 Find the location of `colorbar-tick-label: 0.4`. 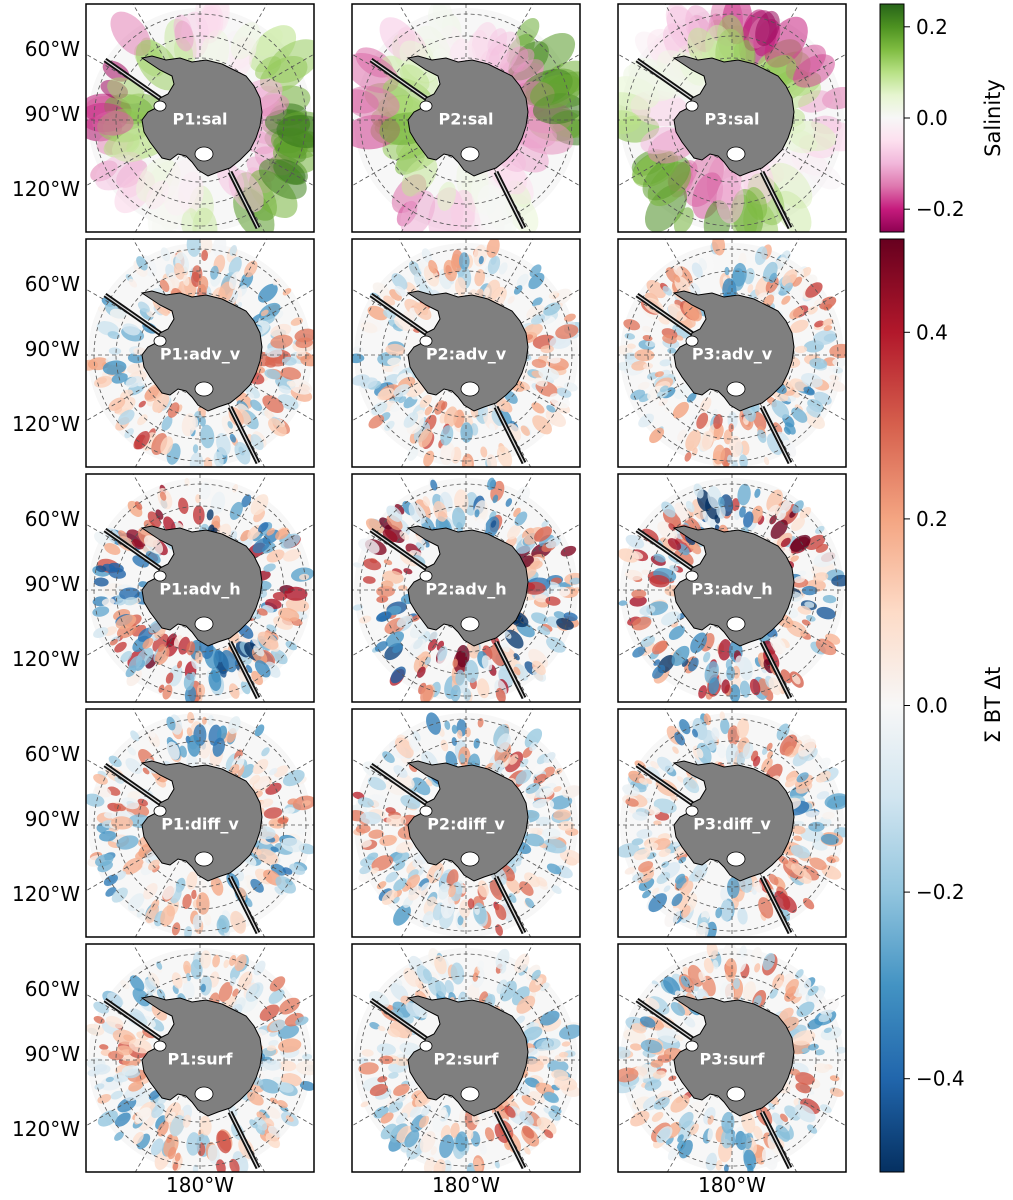

colorbar-tick-label: 0.4 is located at coordinates (932, 332).